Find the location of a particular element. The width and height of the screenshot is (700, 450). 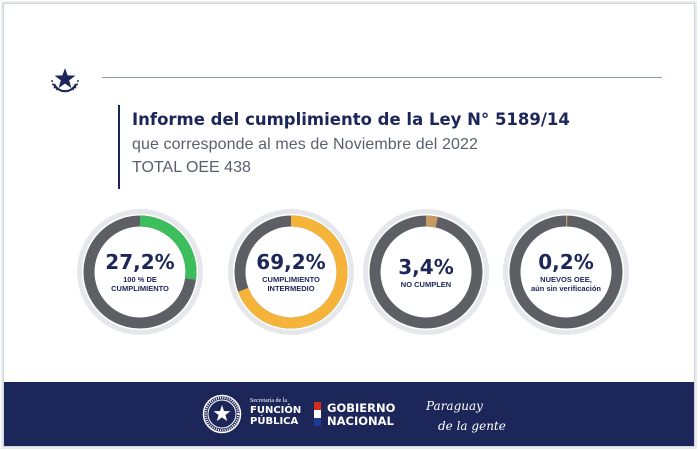

gauge-full-compliance: 27,2% 100 % DE CUMPLIMIENTO is located at coordinates (140, 272).